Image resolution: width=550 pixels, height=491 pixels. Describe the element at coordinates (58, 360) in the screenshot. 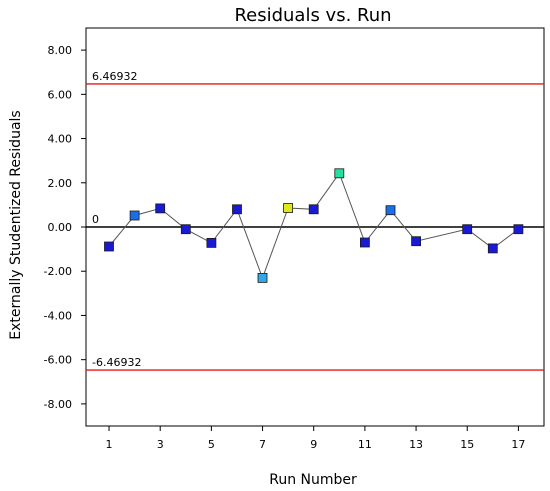

I see `y-tick-label-7: -6.00` at that location.